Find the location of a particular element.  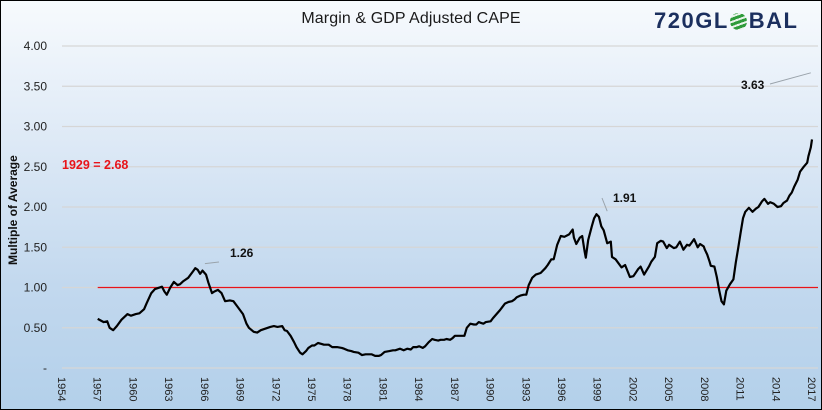

chart-title: Margin & GDP Adjusted CAPE is located at coordinates (411, 18).